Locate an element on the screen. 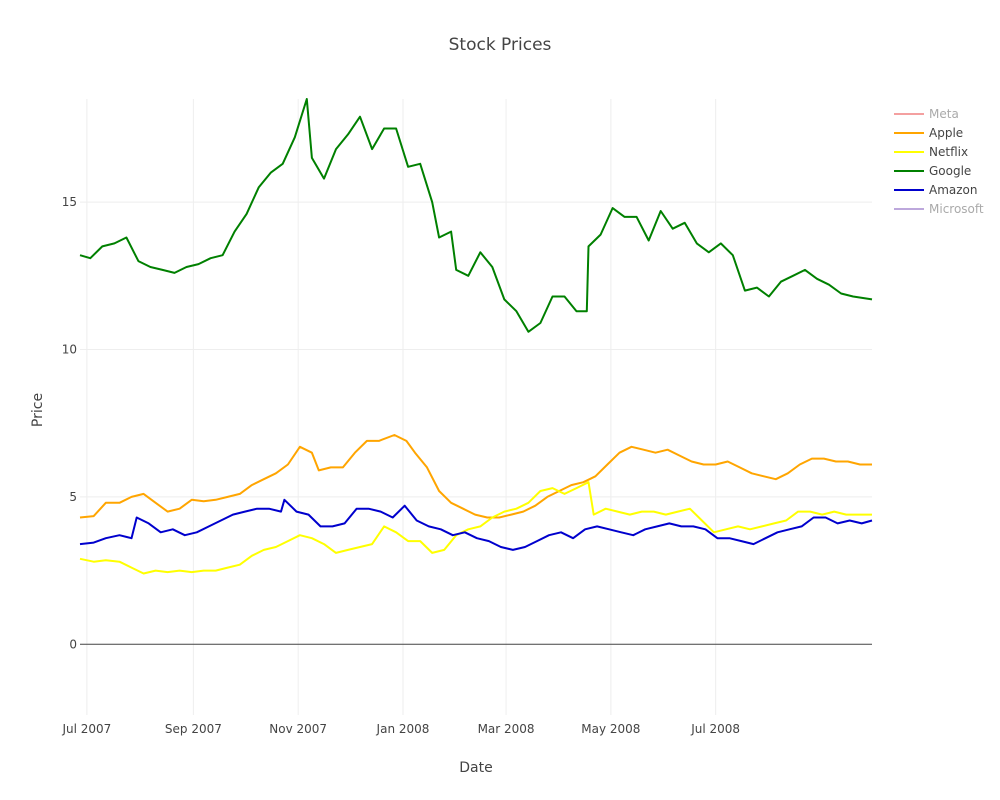  y-tick-label: 5 is located at coordinates (73, 497).